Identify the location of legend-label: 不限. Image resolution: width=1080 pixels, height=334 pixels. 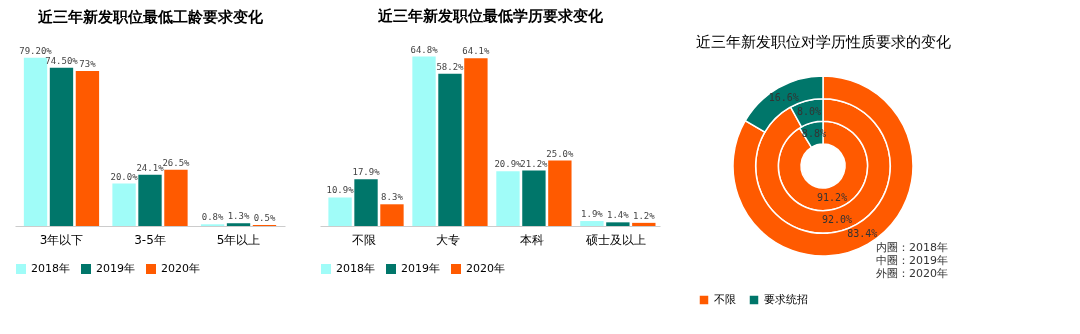
(725, 299).